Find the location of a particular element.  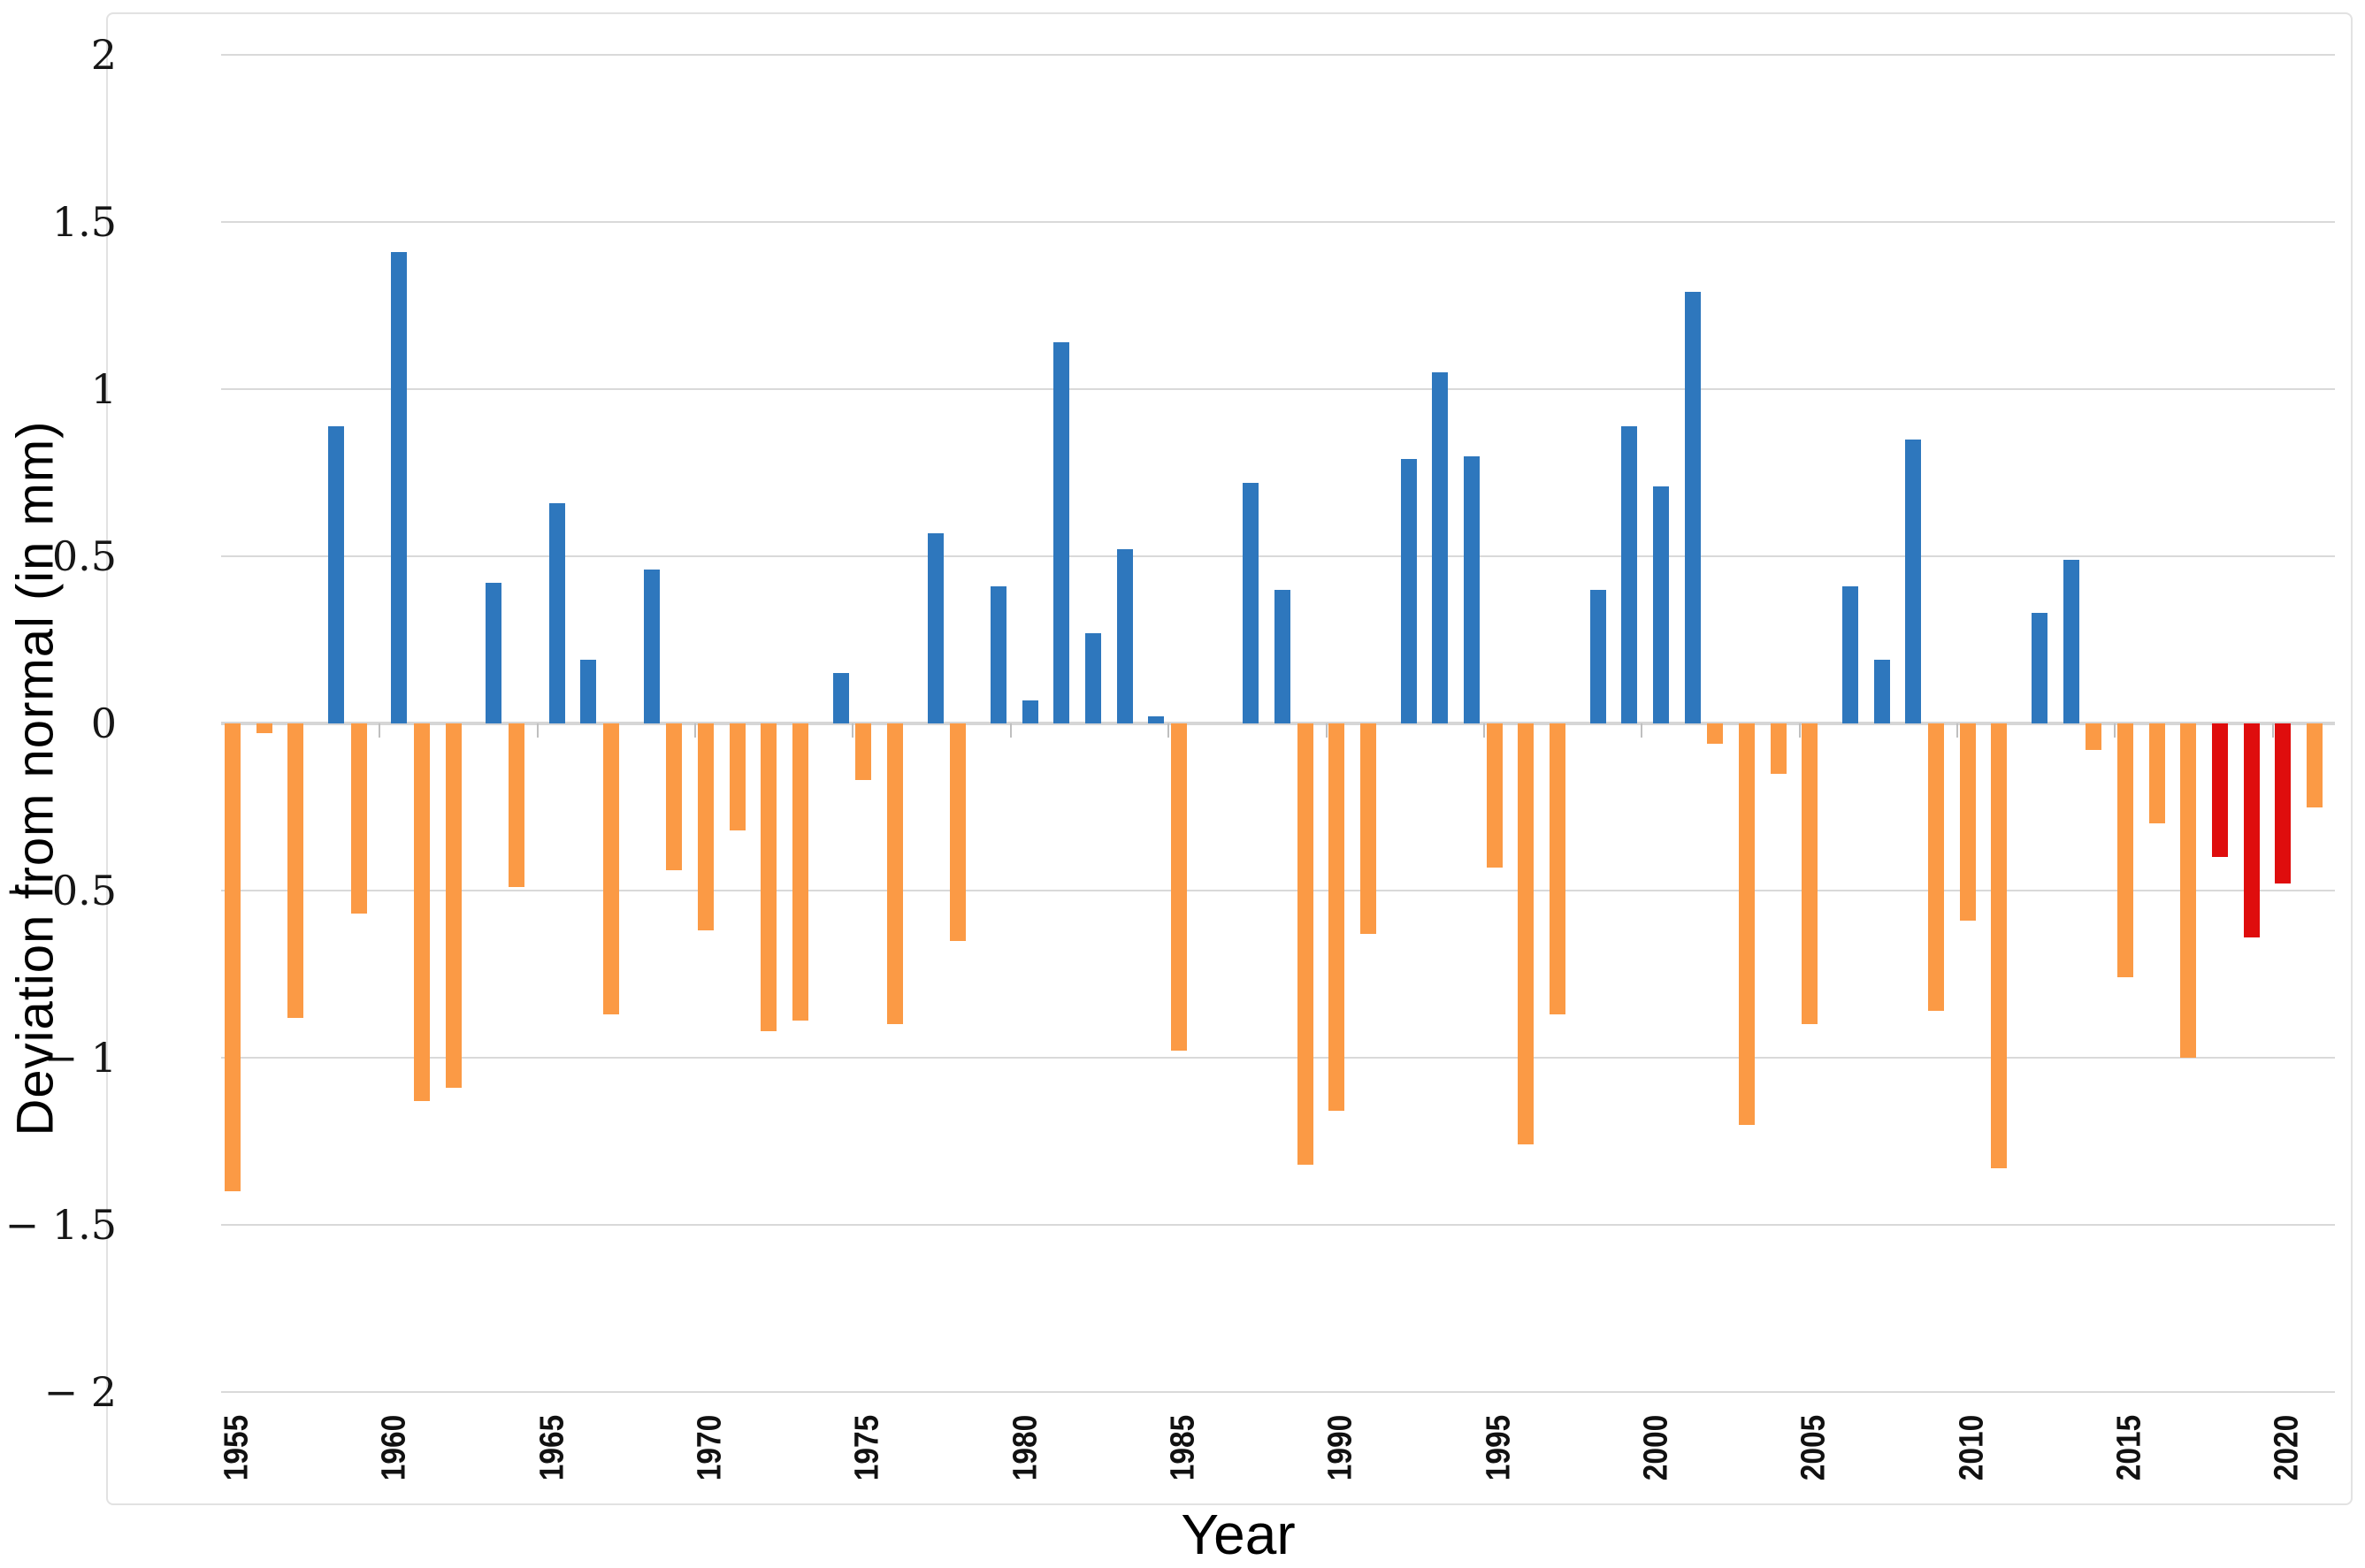

bar-1997 is located at coordinates (1558, 868).